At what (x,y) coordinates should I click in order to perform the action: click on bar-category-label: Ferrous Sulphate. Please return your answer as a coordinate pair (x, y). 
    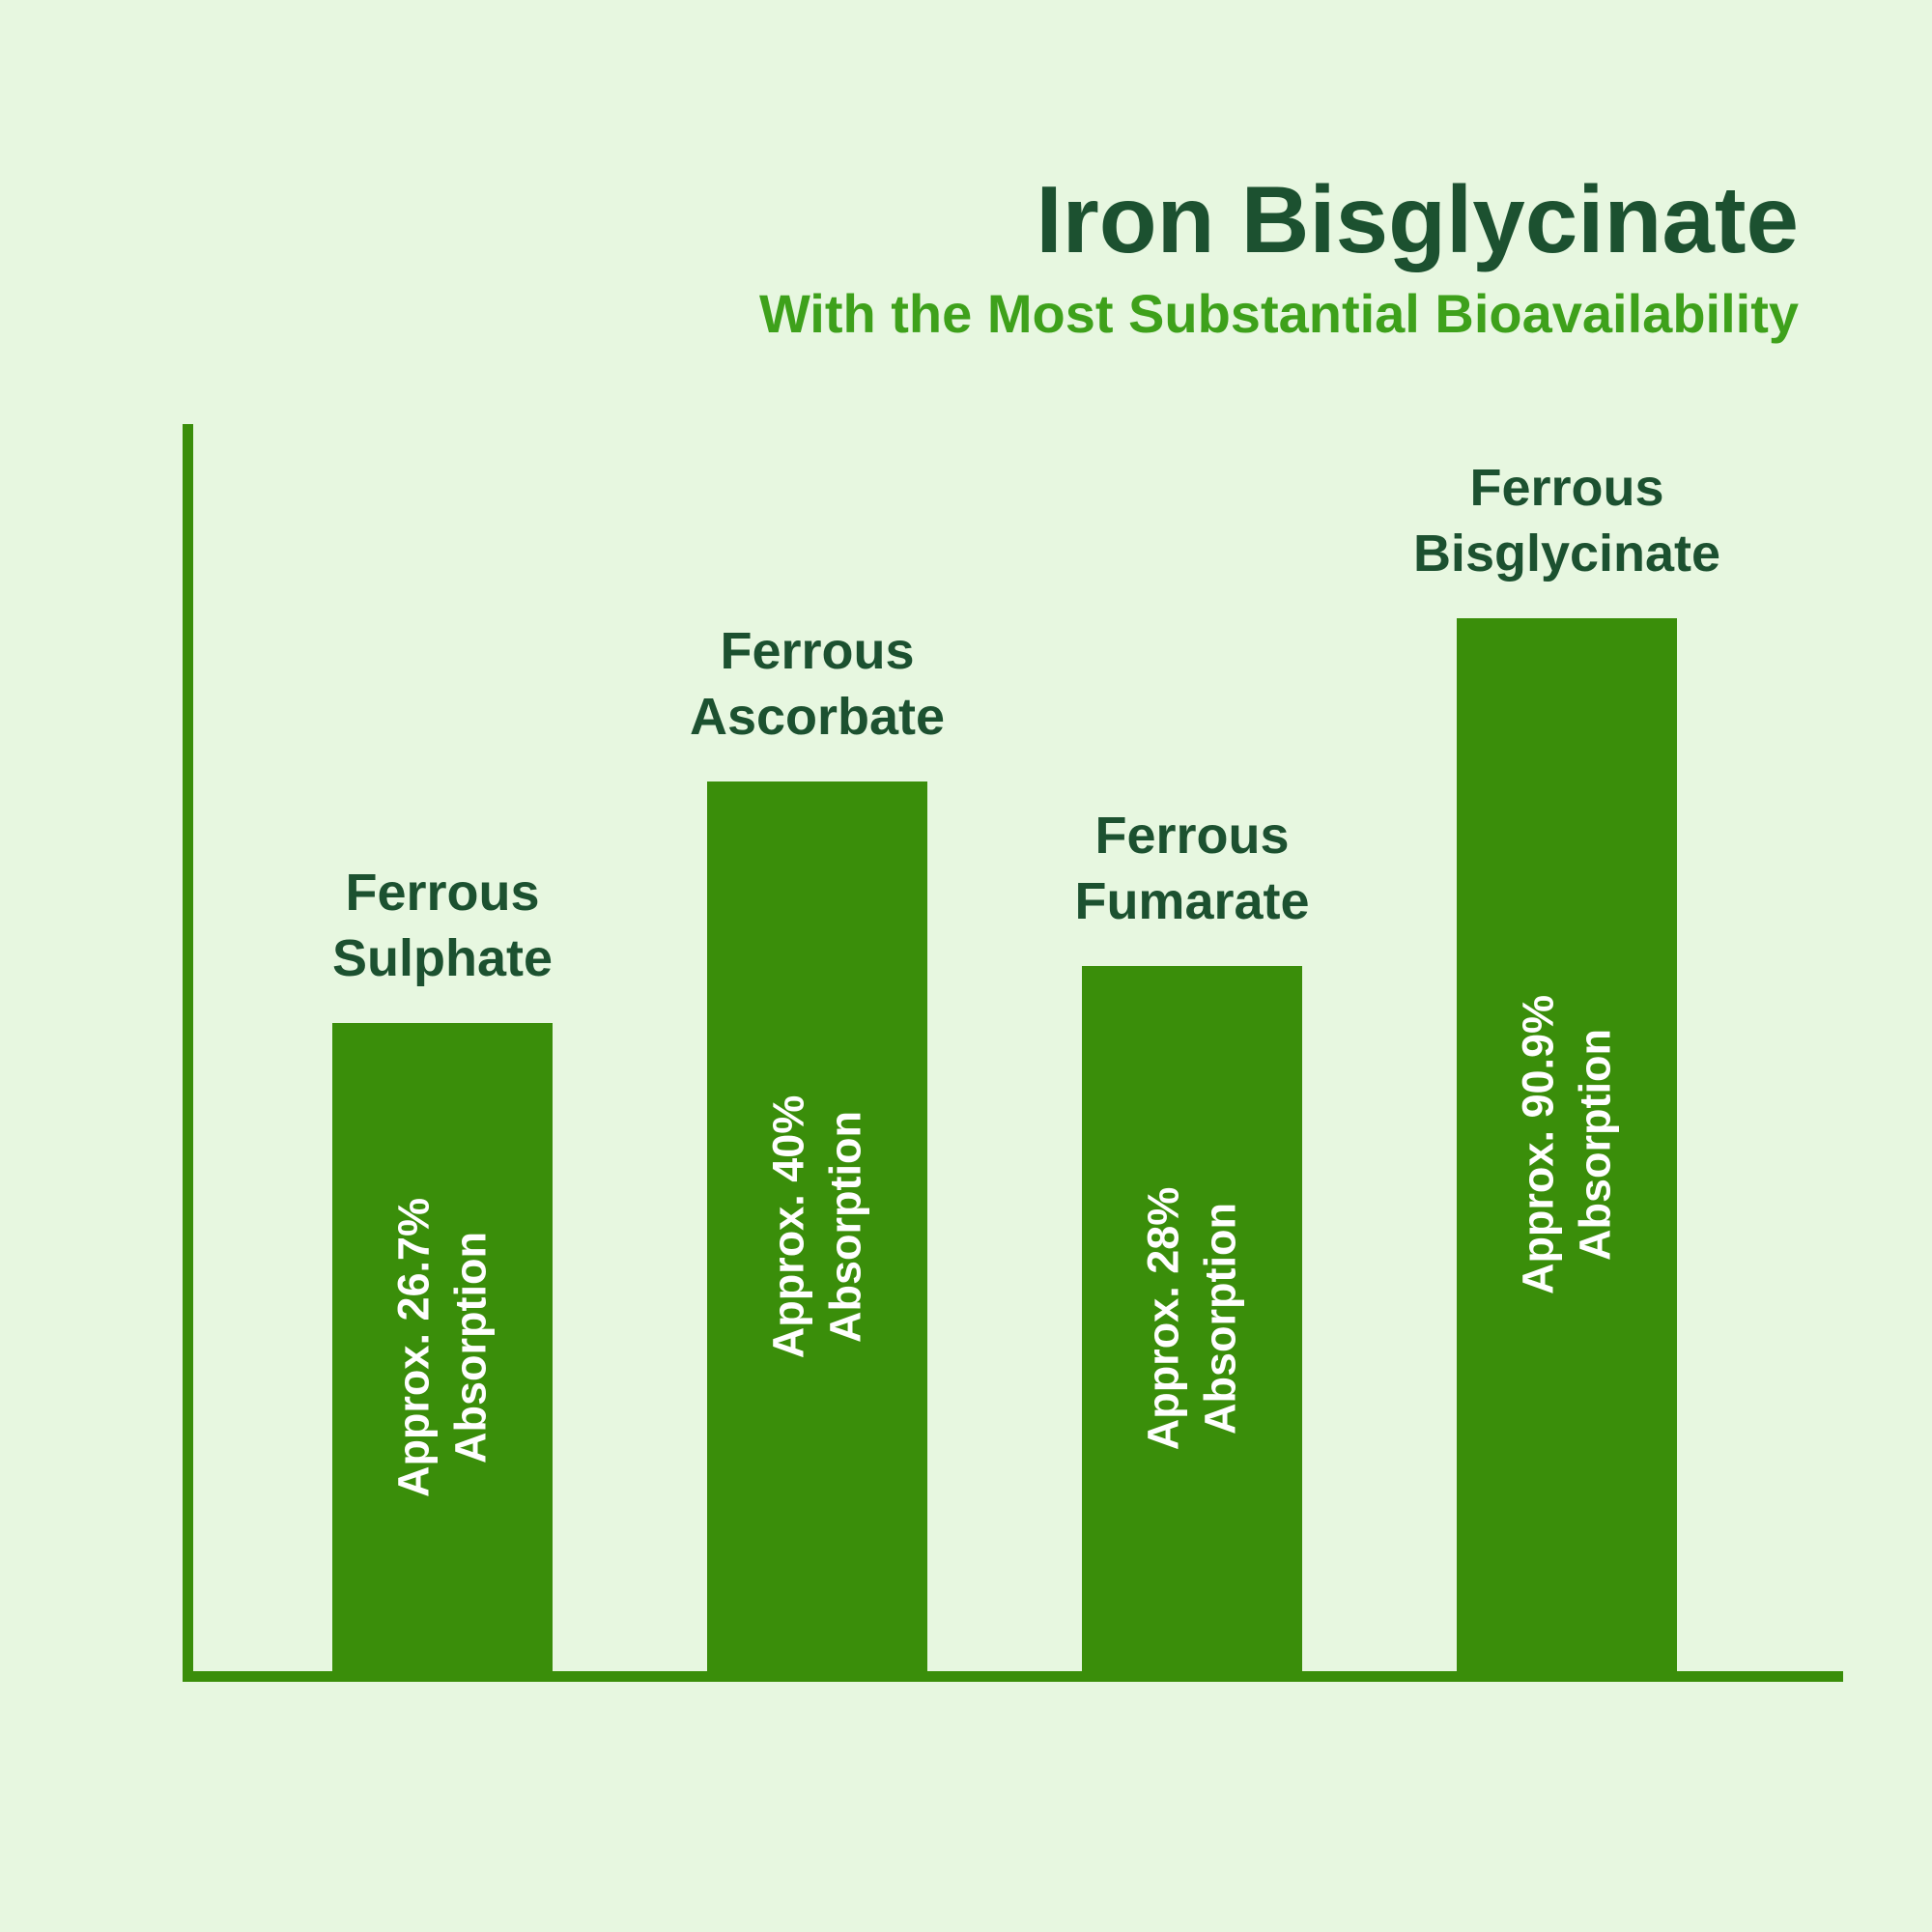
    Looking at the image, I should click on (442, 926).